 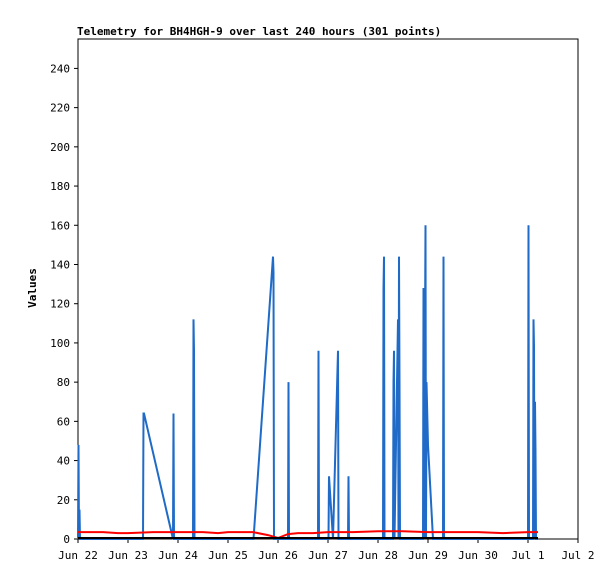 What do you see at coordinates (478, 555) in the screenshot?
I see `x-tick-label: Jun 30` at bounding box center [478, 555].